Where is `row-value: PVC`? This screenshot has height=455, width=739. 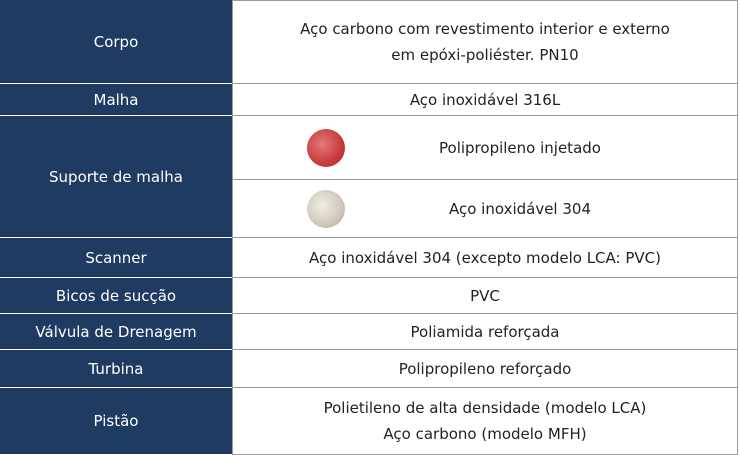 row-value: PVC is located at coordinates (485, 296).